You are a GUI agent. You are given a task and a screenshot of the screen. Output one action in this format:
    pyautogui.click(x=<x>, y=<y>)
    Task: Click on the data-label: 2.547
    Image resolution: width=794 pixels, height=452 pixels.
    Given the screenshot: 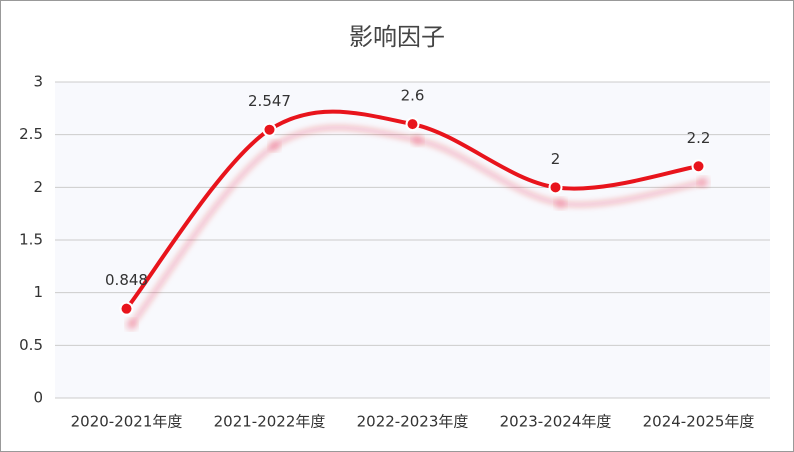 What is the action you would take?
    pyautogui.click(x=269, y=101)
    